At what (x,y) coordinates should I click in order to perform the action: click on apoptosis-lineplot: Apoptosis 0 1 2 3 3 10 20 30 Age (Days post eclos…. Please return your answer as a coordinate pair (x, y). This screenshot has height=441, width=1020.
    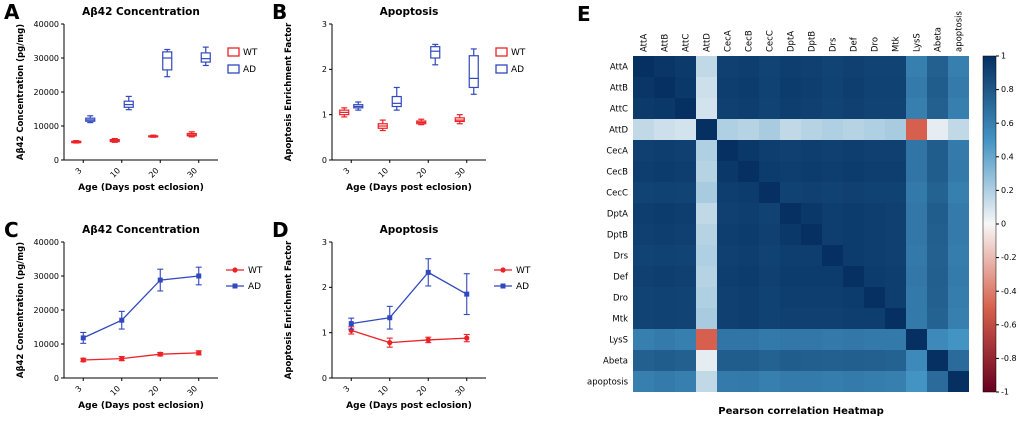
    Looking at the image, I should click on (414, 328).